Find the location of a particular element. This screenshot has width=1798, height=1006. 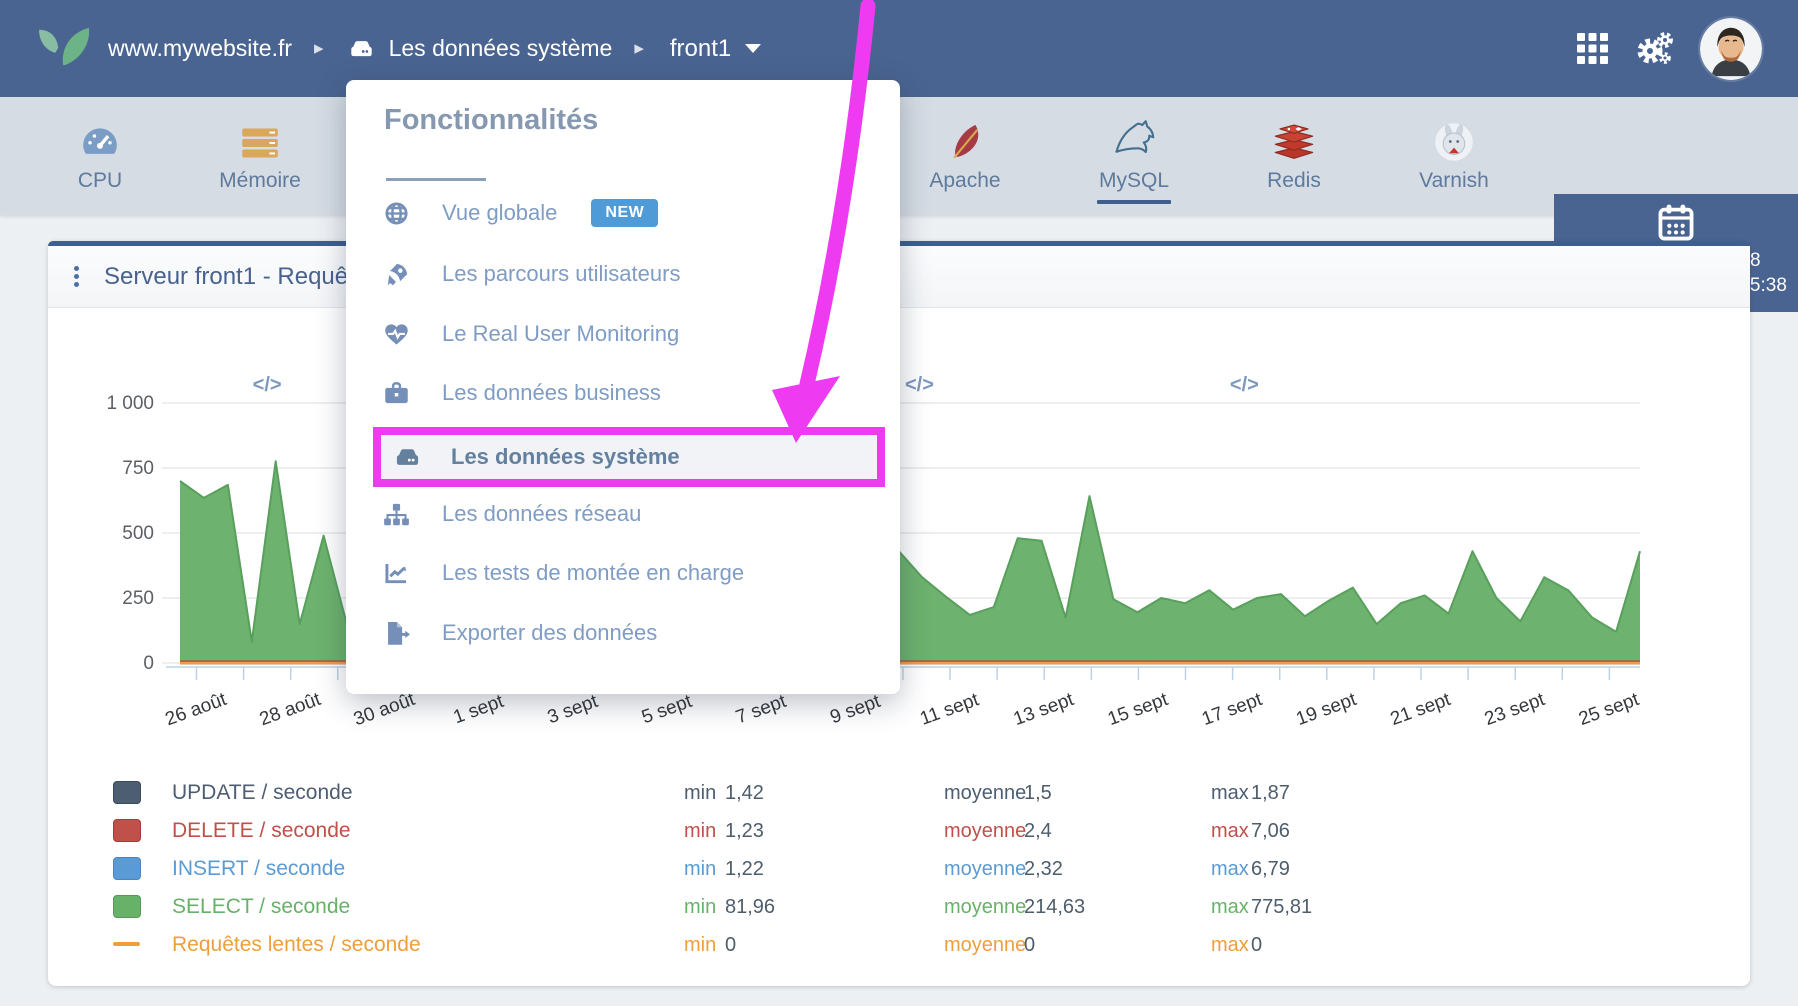

breadcrumb-server: front1 is located at coordinates (700, 48).